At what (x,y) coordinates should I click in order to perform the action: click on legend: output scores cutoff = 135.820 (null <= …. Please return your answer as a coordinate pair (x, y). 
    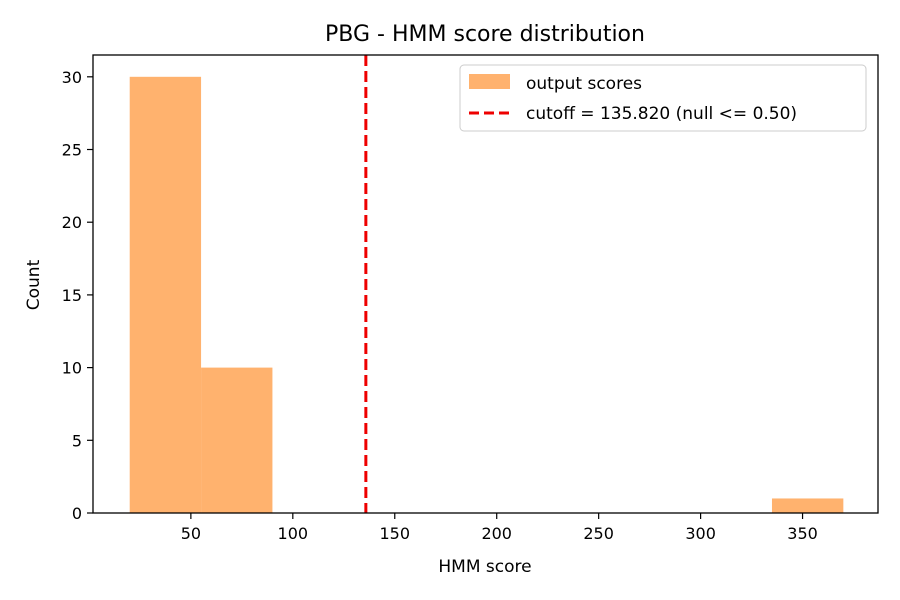
    Looking at the image, I should click on (663, 98).